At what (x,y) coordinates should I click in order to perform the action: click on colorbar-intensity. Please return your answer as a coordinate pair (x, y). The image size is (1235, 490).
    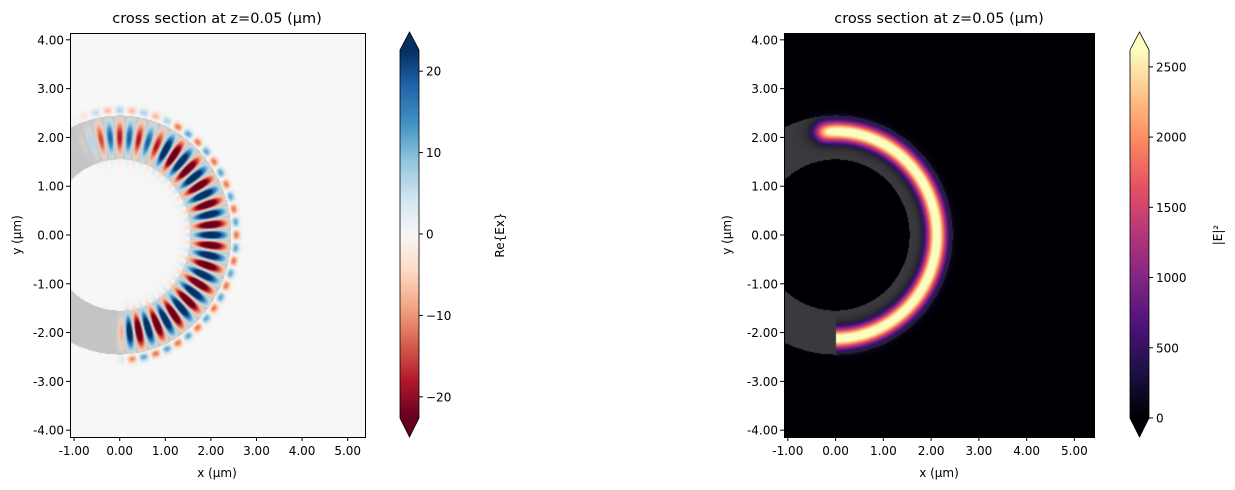
    Looking at the image, I should click on (1139, 234).